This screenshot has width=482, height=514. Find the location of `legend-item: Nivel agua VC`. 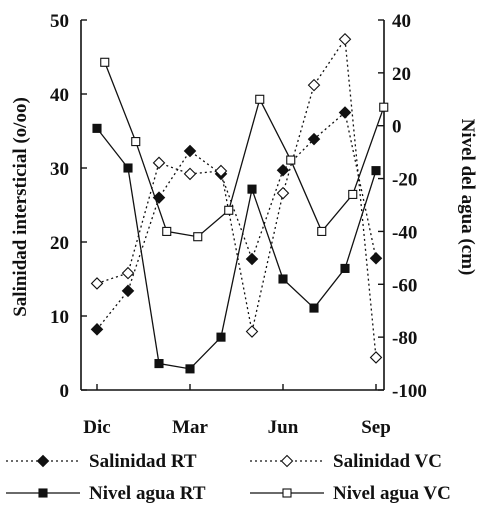

legend-item: Nivel agua VC is located at coordinates (350, 493).